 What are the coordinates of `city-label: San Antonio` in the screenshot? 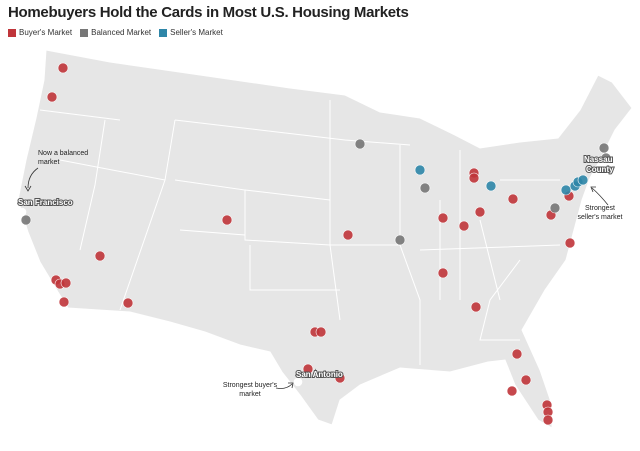 It's located at (319, 374).